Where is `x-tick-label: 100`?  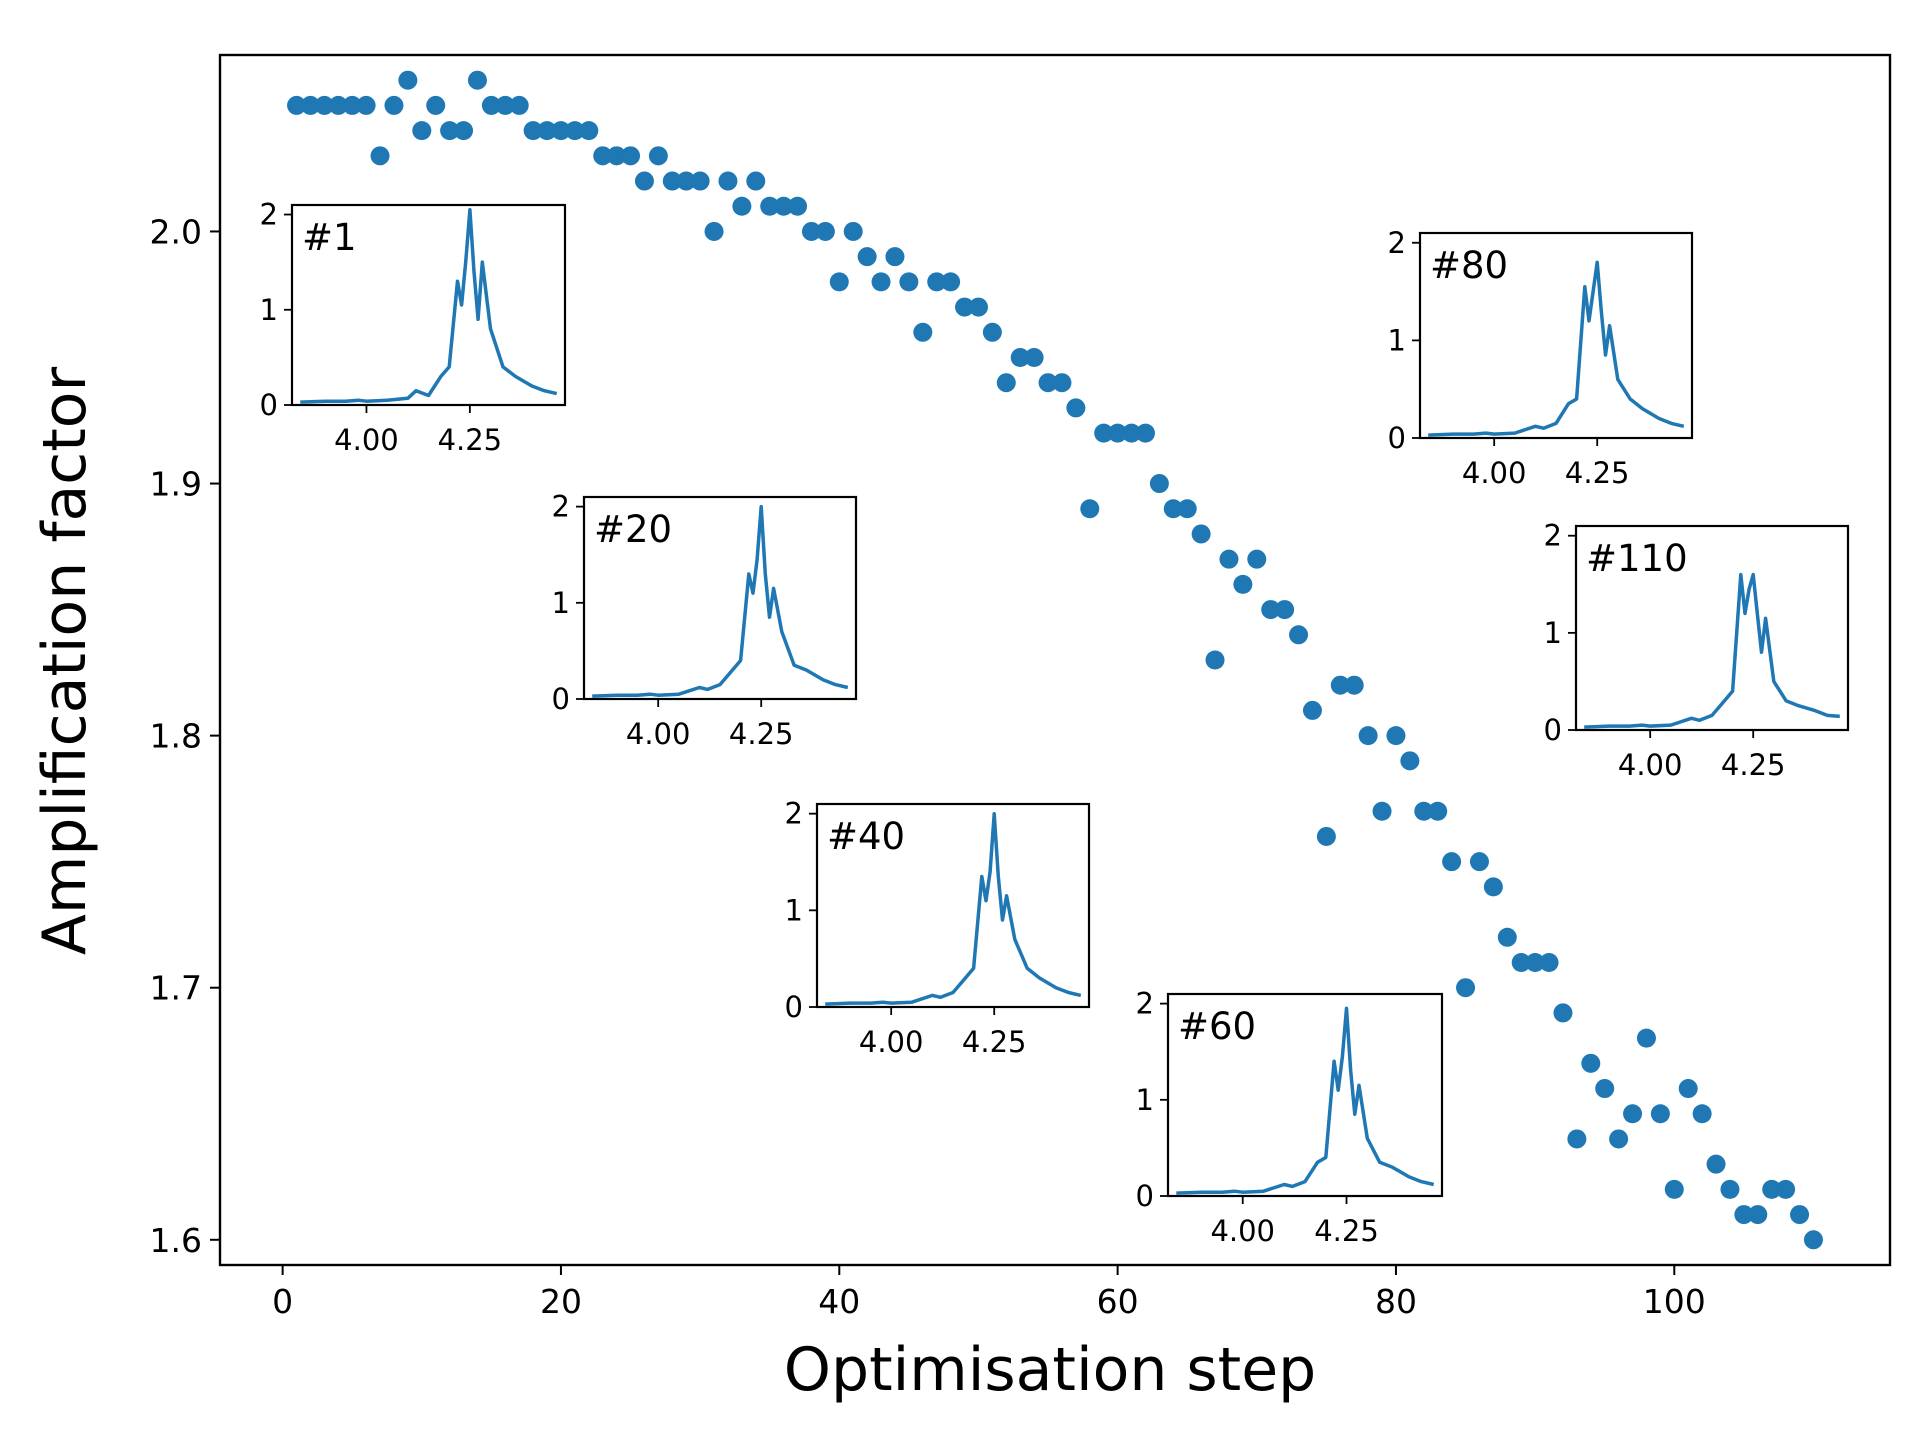
x-tick-label: 100 is located at coordinates (1674, 1301).